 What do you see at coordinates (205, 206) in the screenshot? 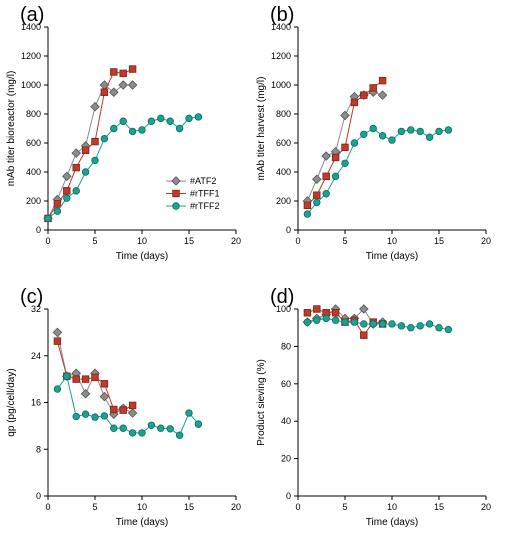
I see `legend-label: #rTFF2` at bounding box center [205, 206].